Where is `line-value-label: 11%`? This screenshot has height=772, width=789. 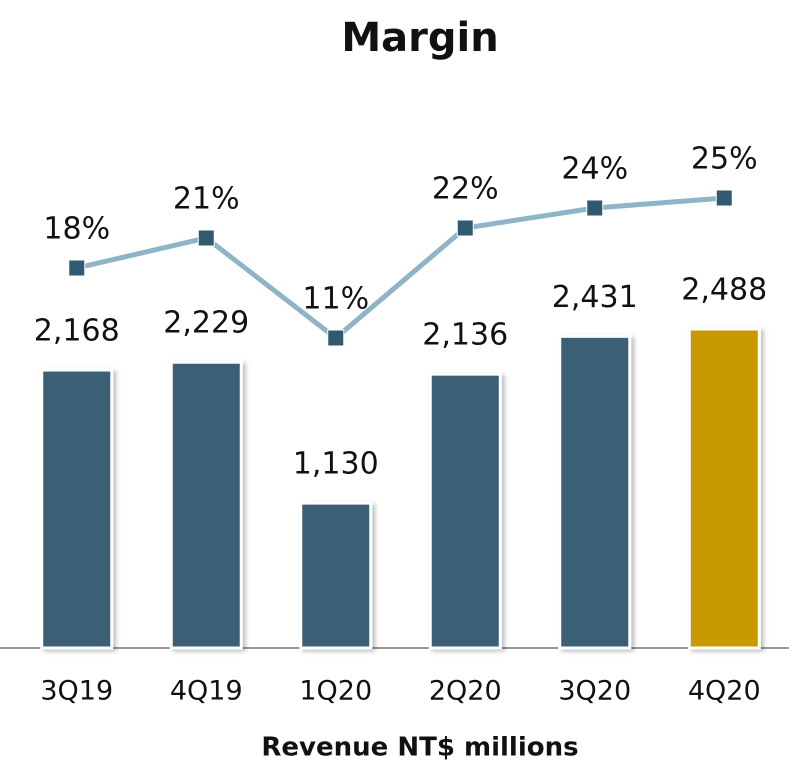
line-value-label: 11% is located at coordinates (335, 299).